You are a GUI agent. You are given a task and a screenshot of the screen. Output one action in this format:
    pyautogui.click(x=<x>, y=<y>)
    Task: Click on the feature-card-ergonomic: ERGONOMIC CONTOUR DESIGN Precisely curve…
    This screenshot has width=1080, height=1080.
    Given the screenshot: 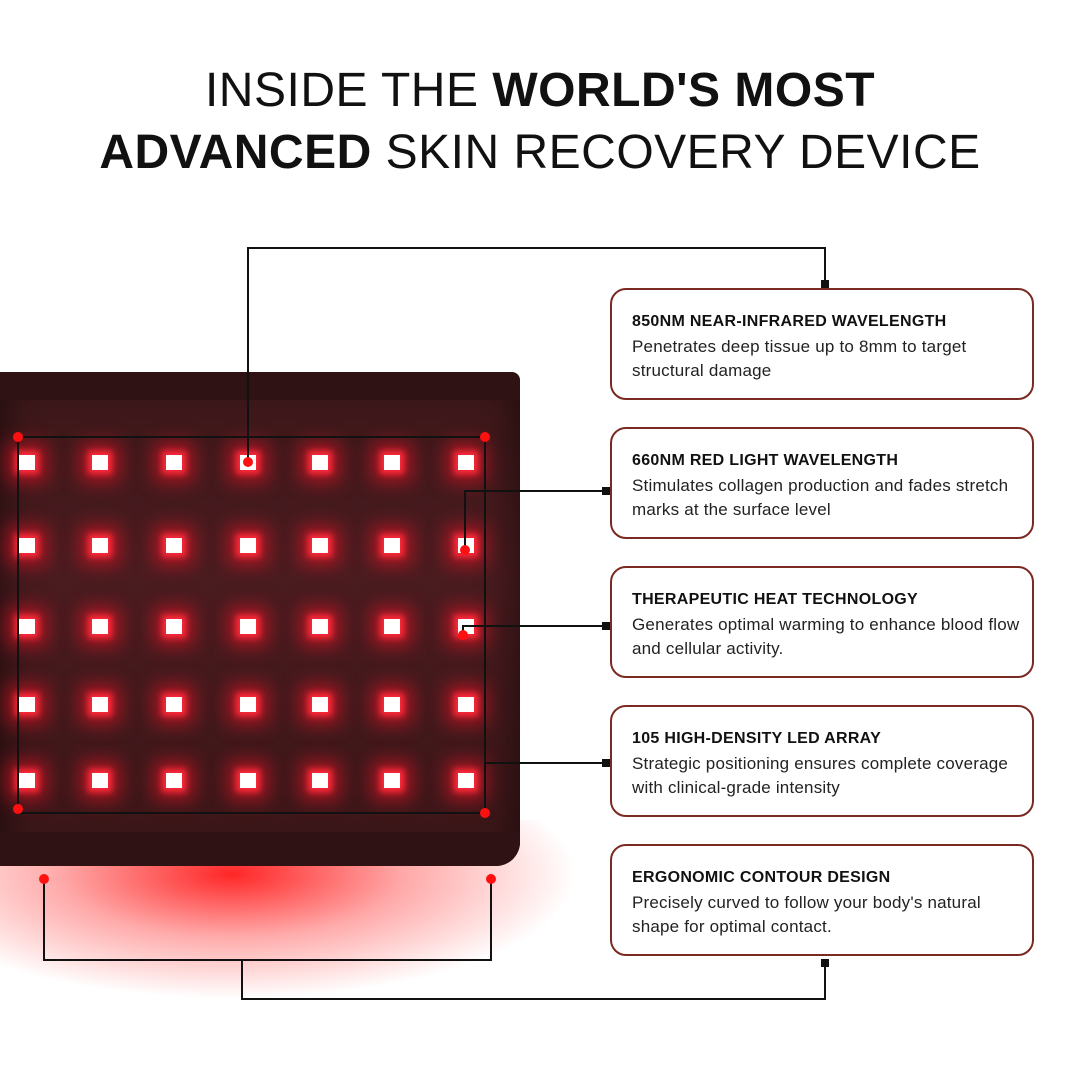 What is the action you would take?
    pyautogui.click(x=822, y=900)
    